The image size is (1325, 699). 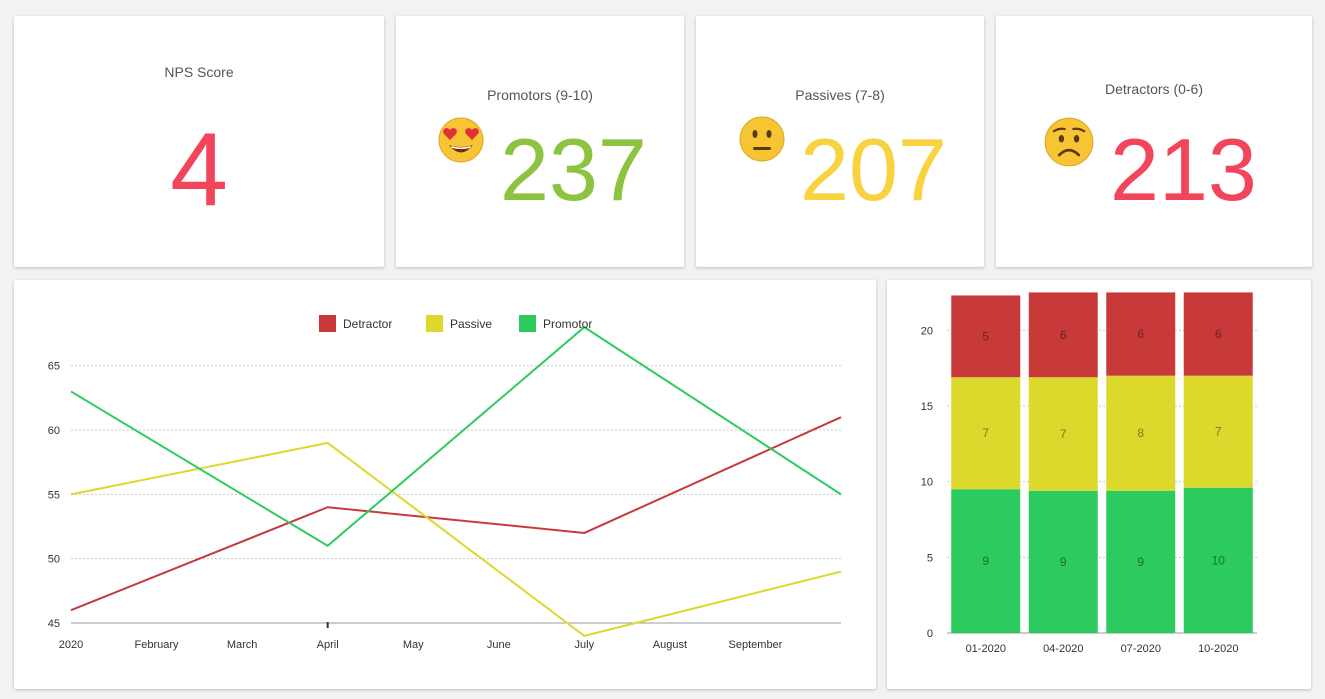 What do you see at coordinates (840, 95) in the screenshot?
I see `passives-title: Passives (7-8)` at bounding box center [840, 95].